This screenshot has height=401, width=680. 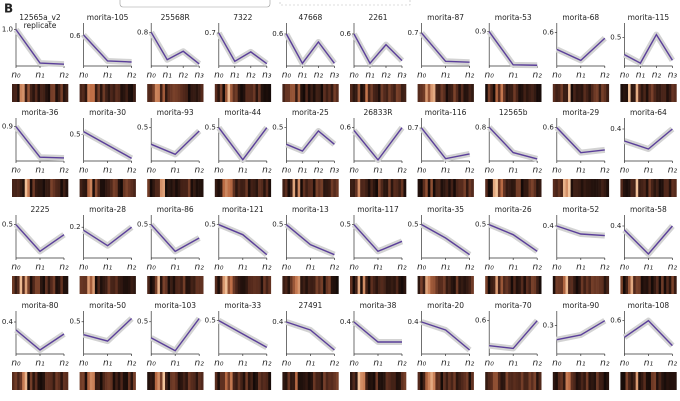 I want to click on panel-title: morita-50, so click(x=107, y=305).